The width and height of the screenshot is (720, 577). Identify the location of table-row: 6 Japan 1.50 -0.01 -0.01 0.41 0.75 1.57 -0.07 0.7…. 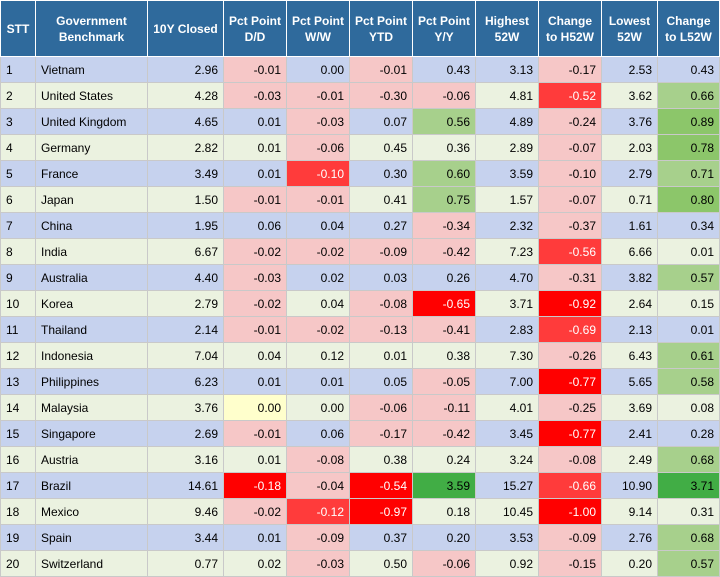
(360, 199).